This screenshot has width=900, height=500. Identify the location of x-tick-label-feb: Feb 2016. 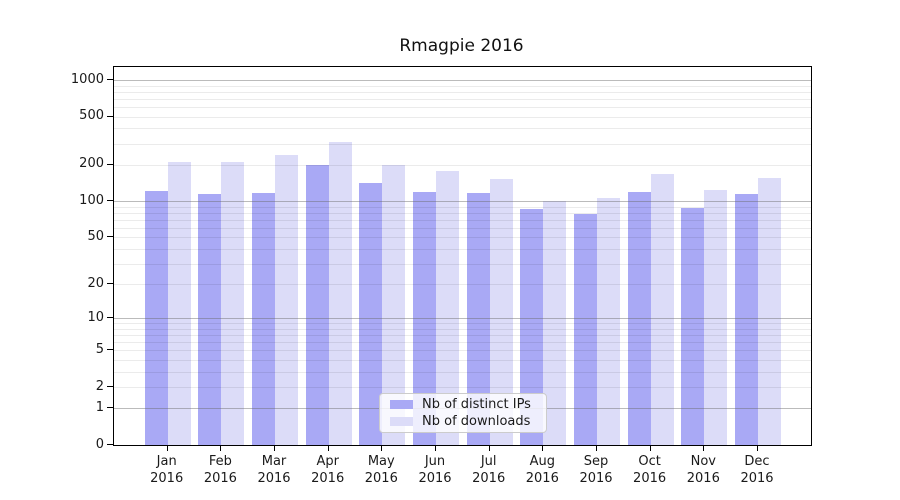
(220, 470).